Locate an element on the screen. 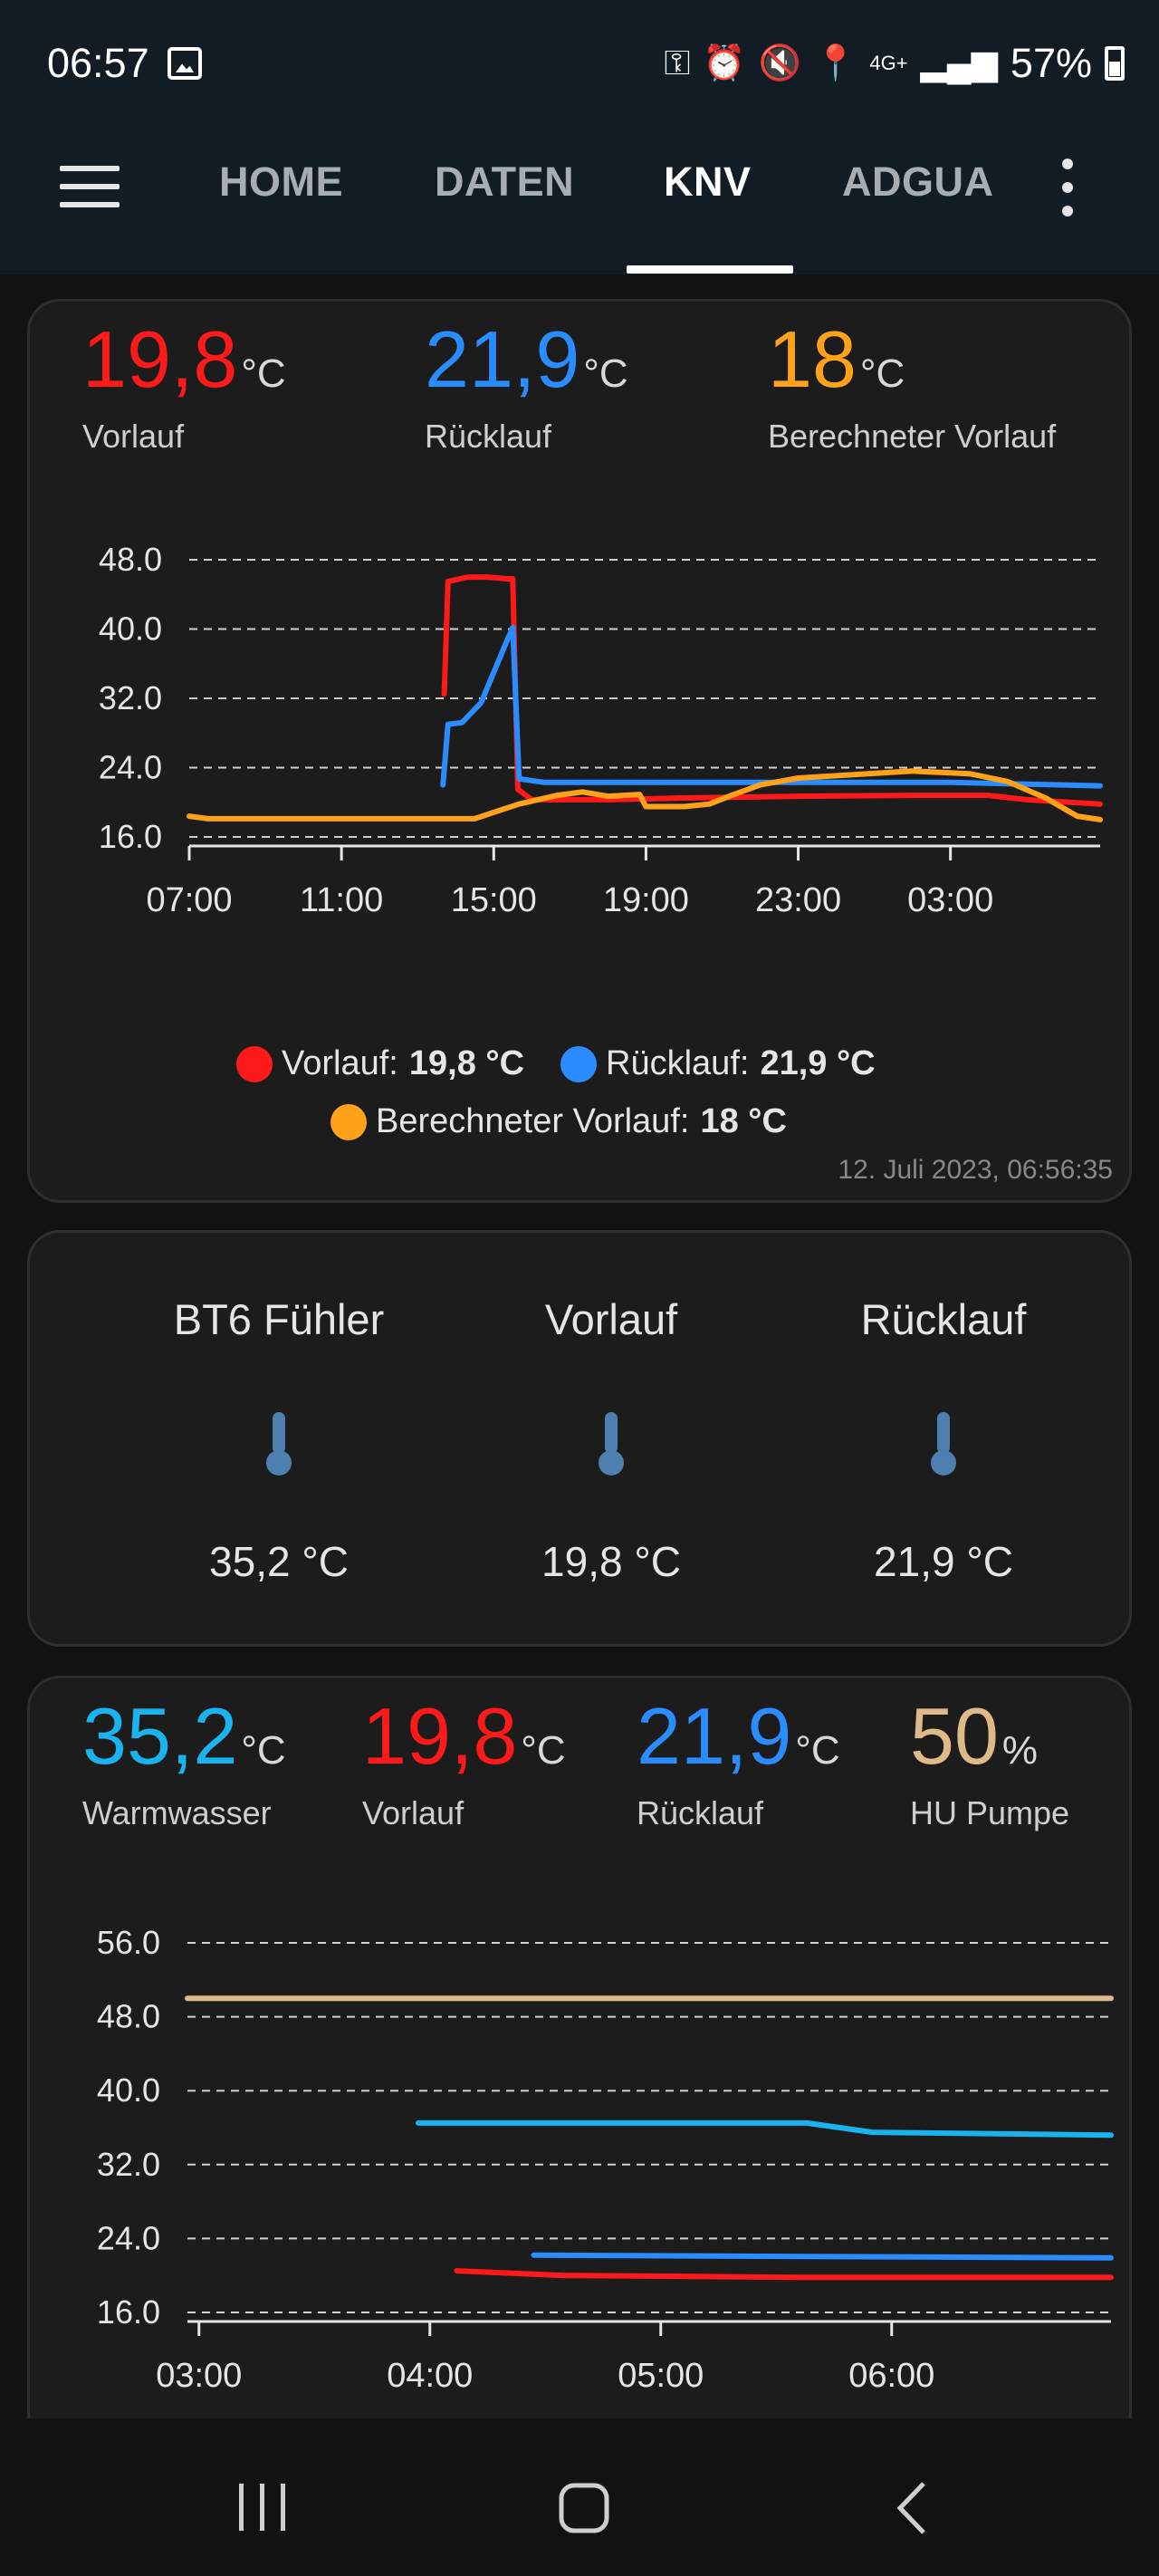 The width and height of the screenshot is (1159, 2576). vorlauf2-number: 19,8 is located at coordinates (440, 1736).